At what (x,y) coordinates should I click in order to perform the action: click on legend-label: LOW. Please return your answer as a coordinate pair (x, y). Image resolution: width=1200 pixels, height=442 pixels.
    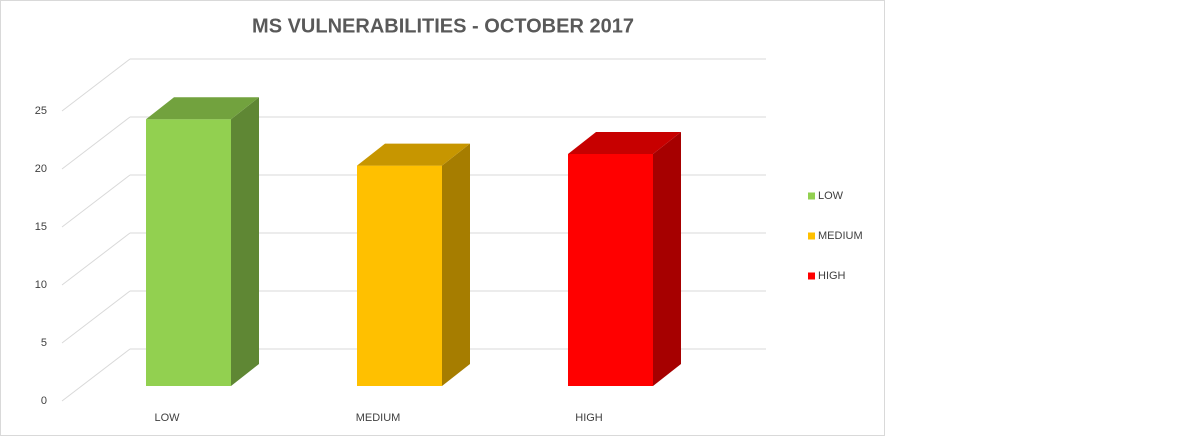
    Looking at the image, I should click on (831, 196).